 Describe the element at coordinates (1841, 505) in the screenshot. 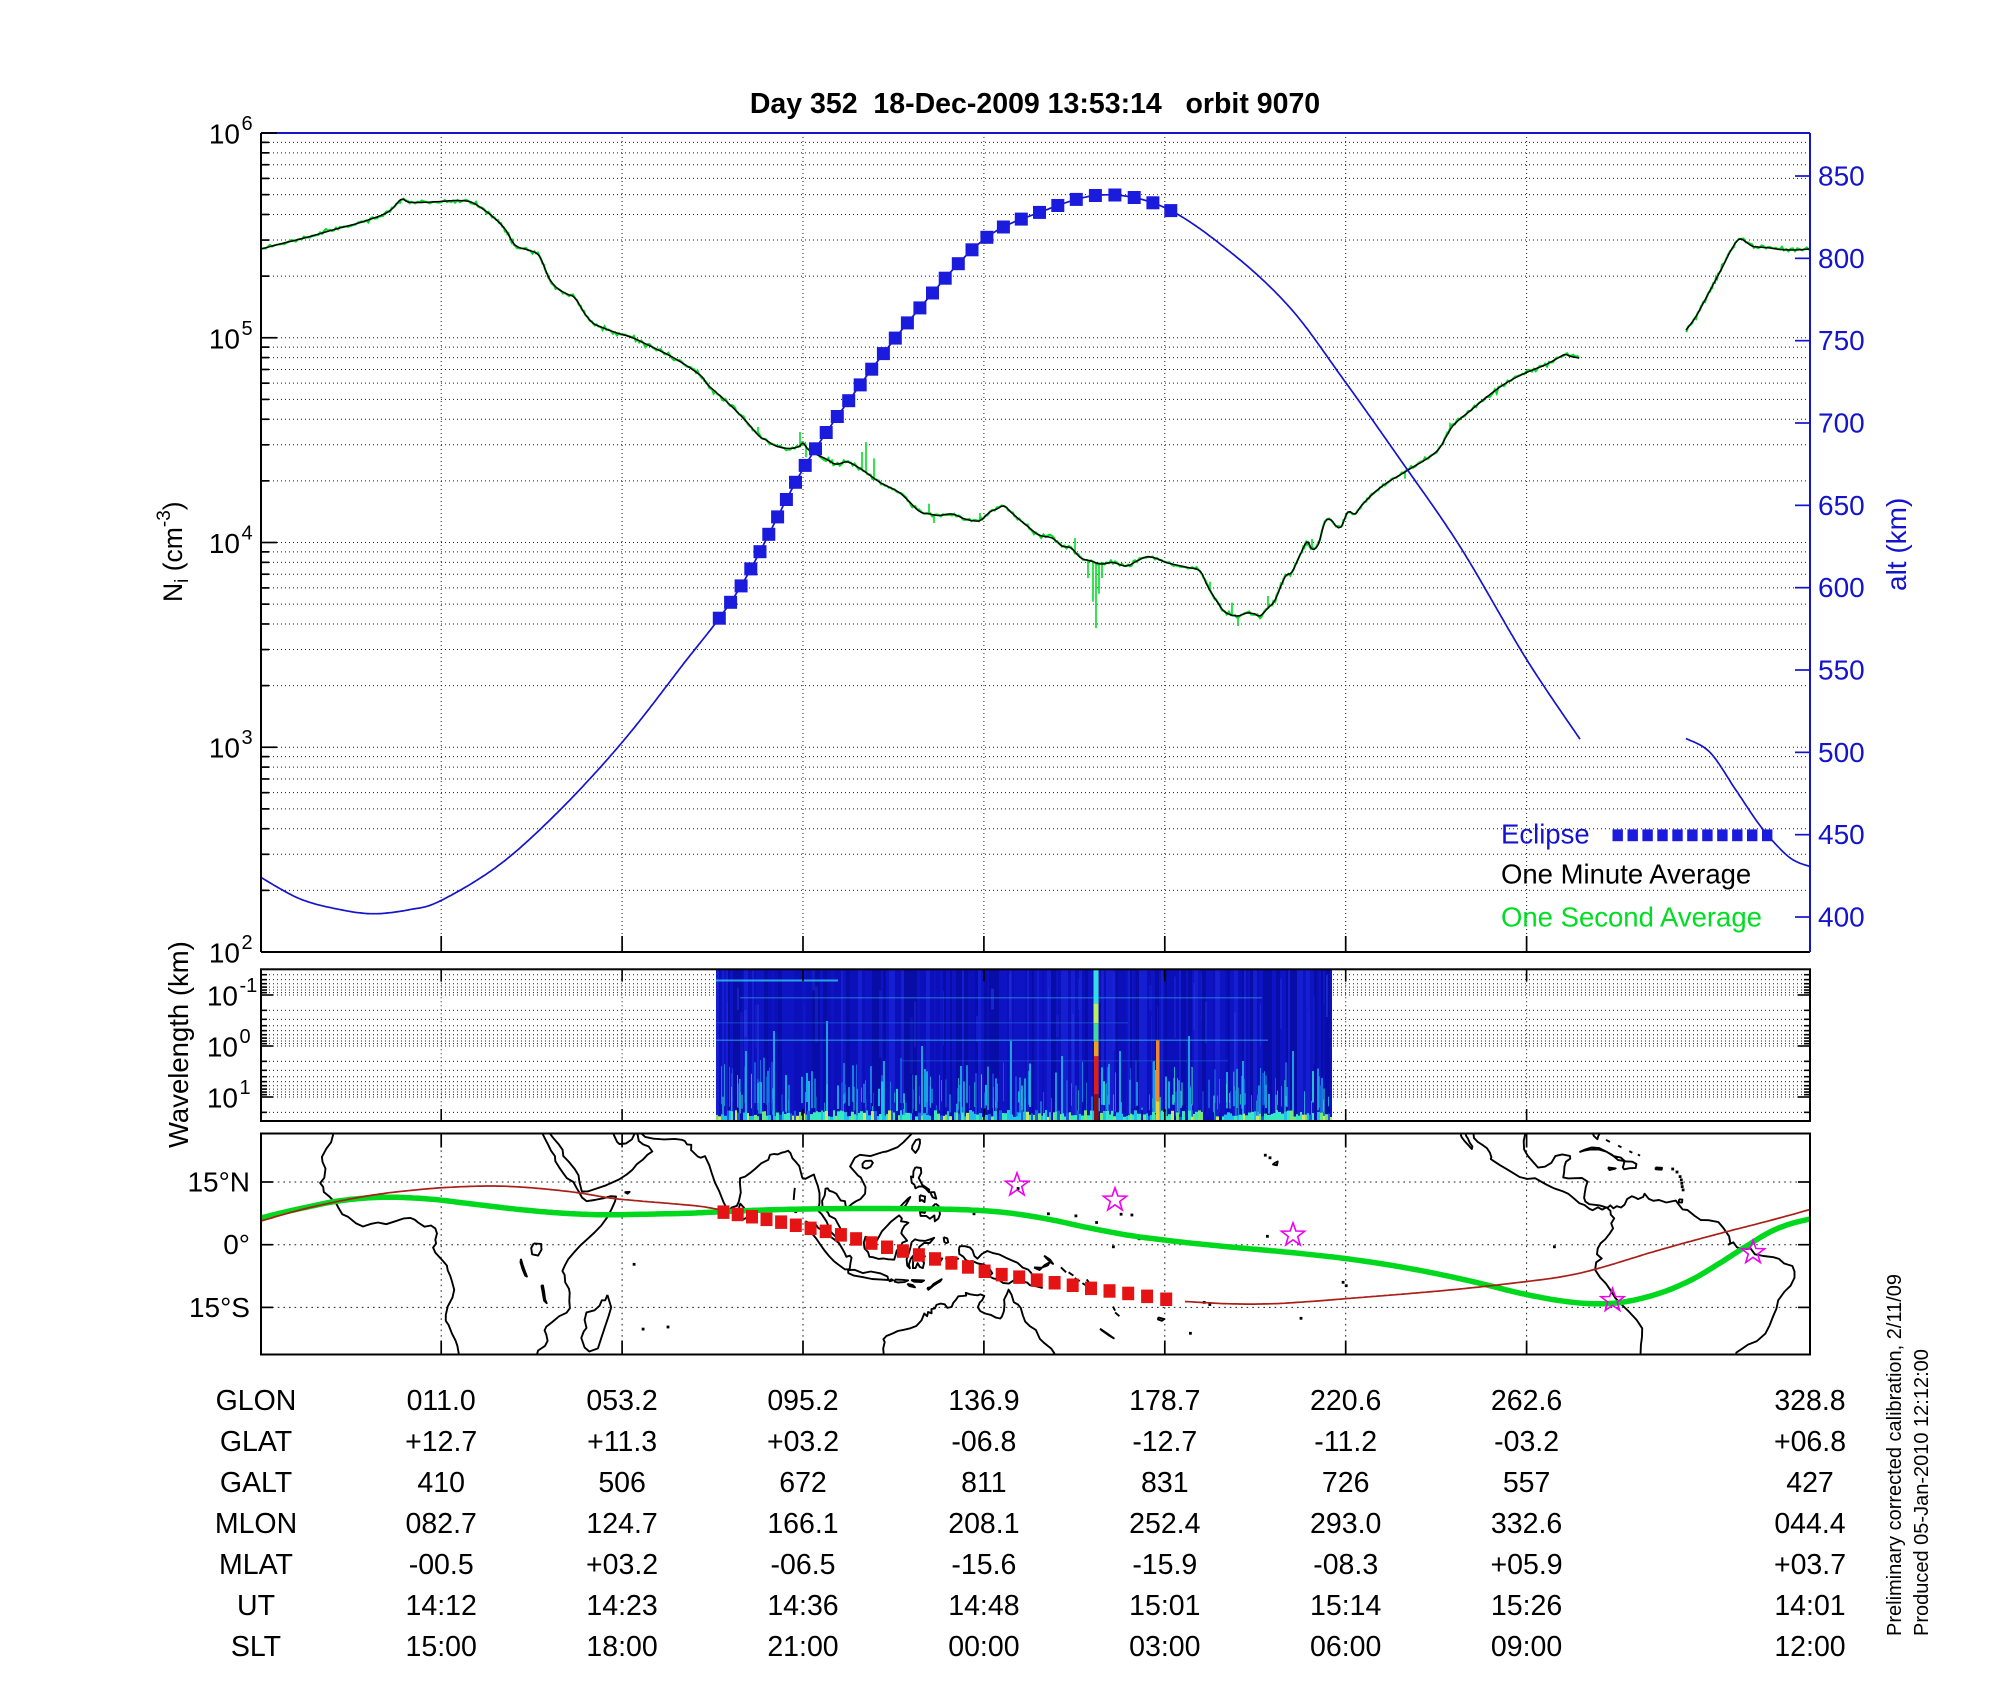

I see `svg-text: 650` at that location.